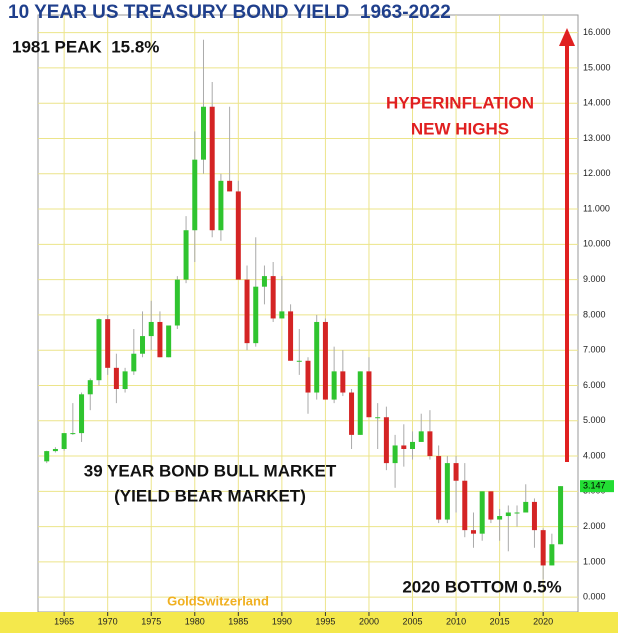 The height and width of the screenshot is (633, 618). I want to click on annotation: 1981 PEAK 15.8%, so click(85, 46).